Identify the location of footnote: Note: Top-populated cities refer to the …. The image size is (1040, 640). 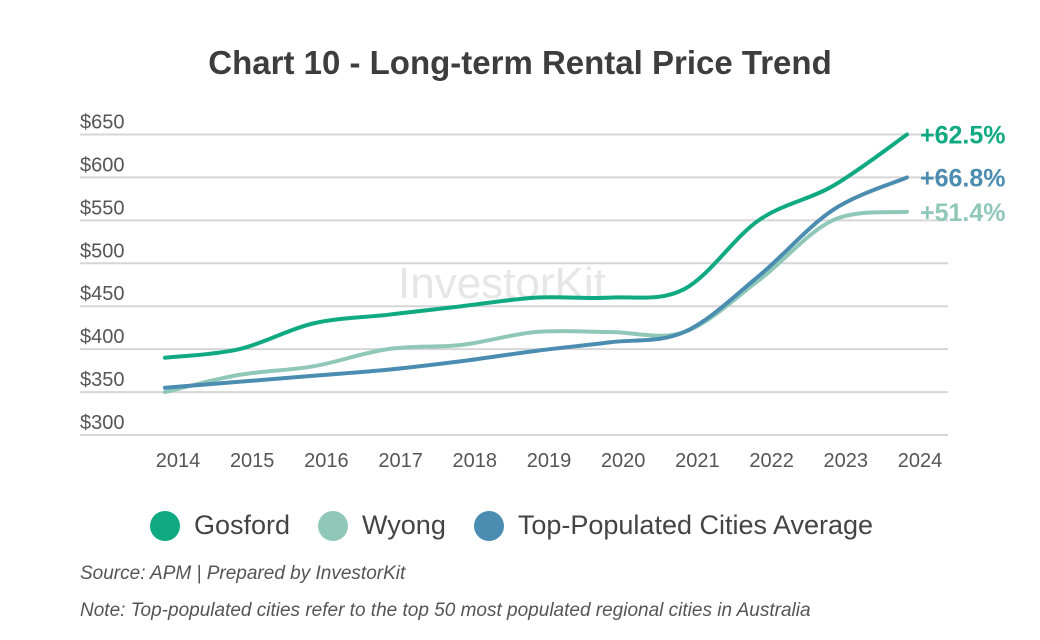
(445, 610).